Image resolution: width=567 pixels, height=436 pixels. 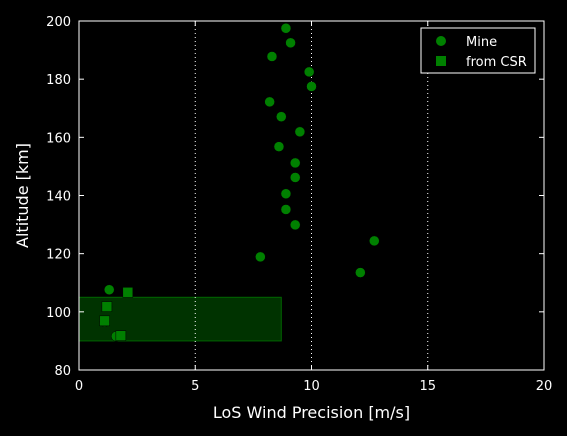 What do you see at coordinates (427, 386) in the screenshot?
I see `x-tick-label: 15` at bounding box center [427, 386].